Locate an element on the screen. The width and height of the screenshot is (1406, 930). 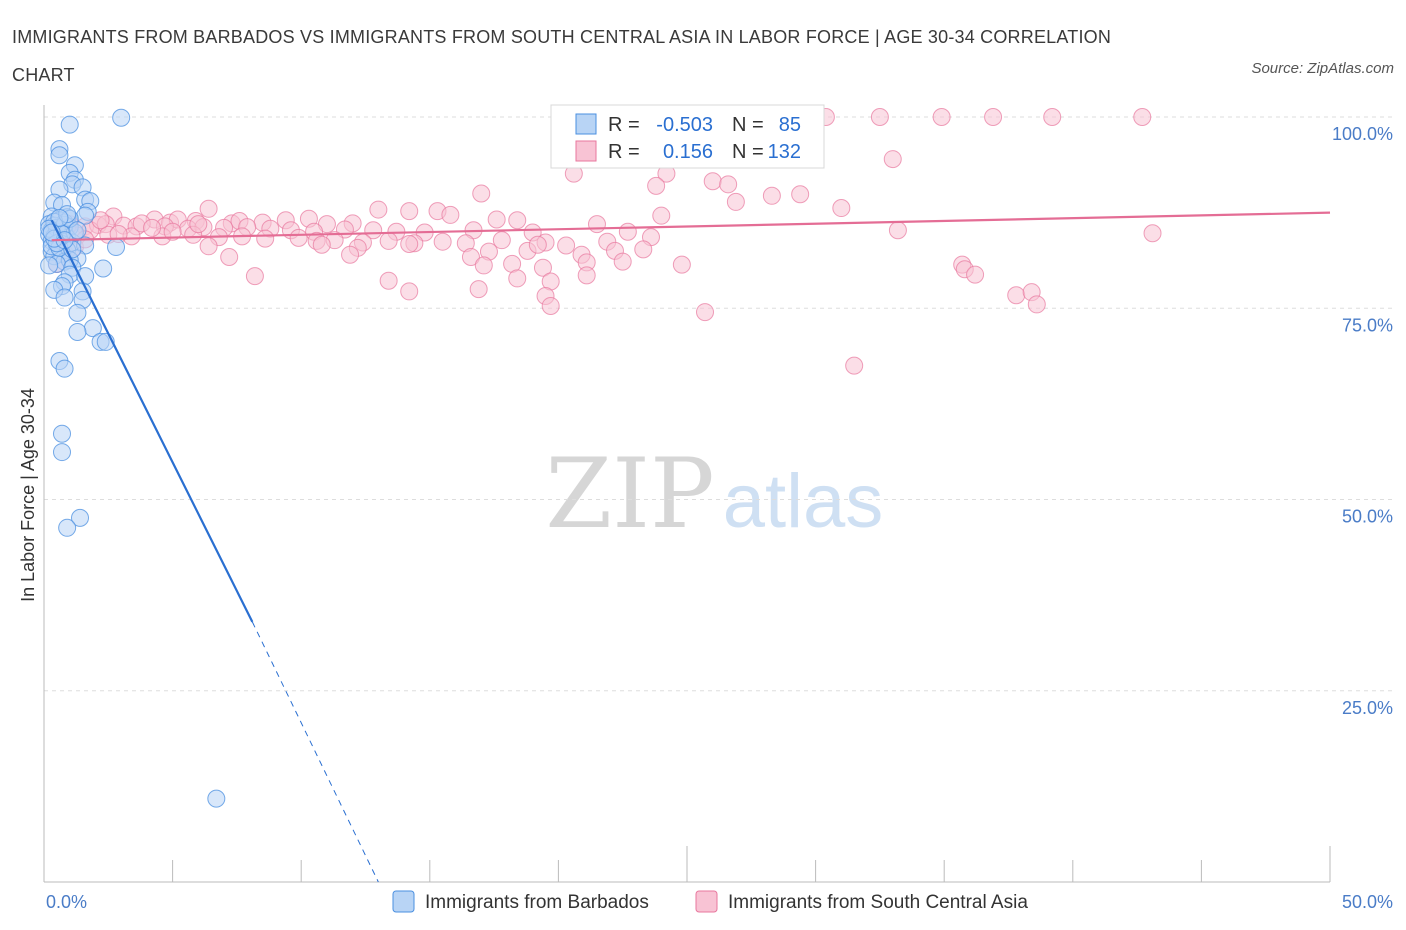
y-axis-label: In Labor Force | Age 30-34 is located at coordinates (28, 495).